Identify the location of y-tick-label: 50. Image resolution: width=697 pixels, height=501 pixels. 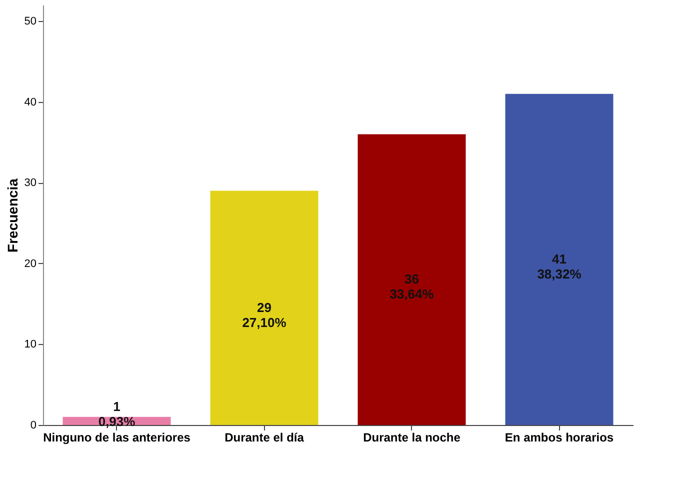
(30, 22).